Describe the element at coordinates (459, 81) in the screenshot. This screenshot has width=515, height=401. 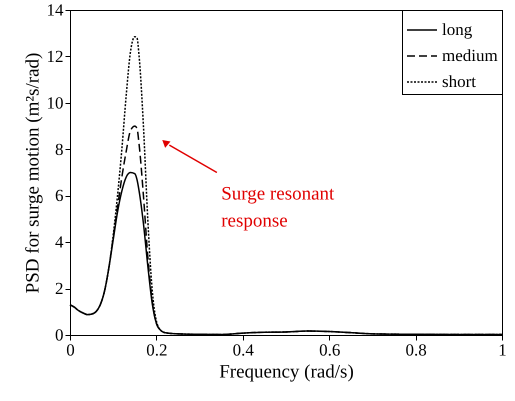
I see `legend-label: short` at that location.